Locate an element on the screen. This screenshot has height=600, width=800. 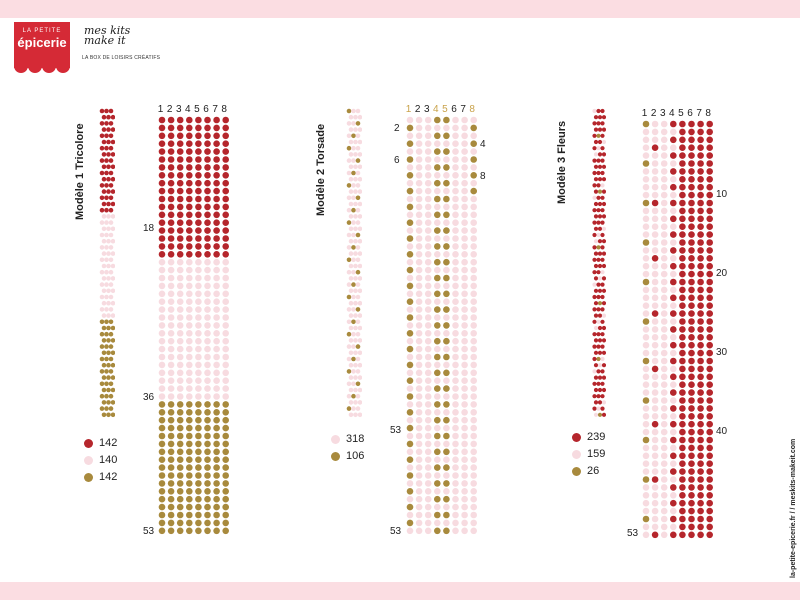
model1-legend-pink: 140 is located at coordinates (100, 460).